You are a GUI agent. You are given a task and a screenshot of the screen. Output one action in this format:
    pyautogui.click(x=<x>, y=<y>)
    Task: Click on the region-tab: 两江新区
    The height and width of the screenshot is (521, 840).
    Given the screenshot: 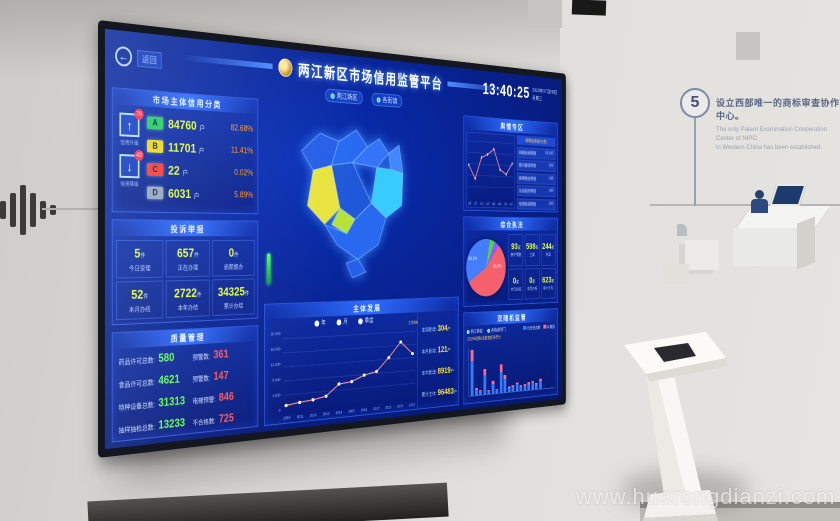 What is the action you would take?
    pyautogui.click(x=344, y=96)
    